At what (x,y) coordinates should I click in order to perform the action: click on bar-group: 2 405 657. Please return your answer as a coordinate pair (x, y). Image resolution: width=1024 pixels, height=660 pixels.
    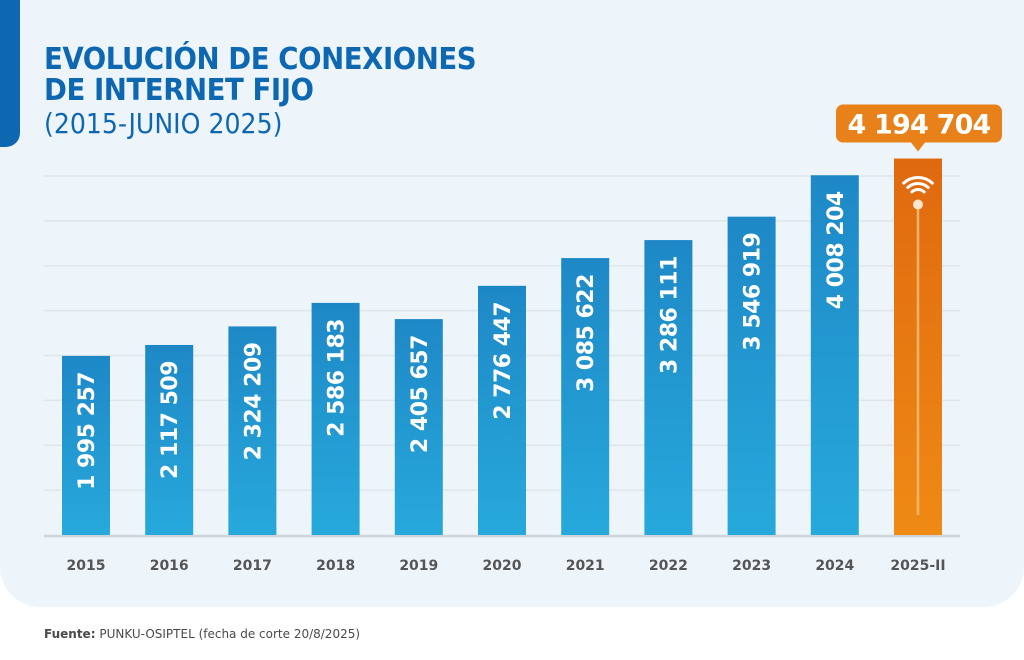
    Looking at the image, I should click on (418, 427).